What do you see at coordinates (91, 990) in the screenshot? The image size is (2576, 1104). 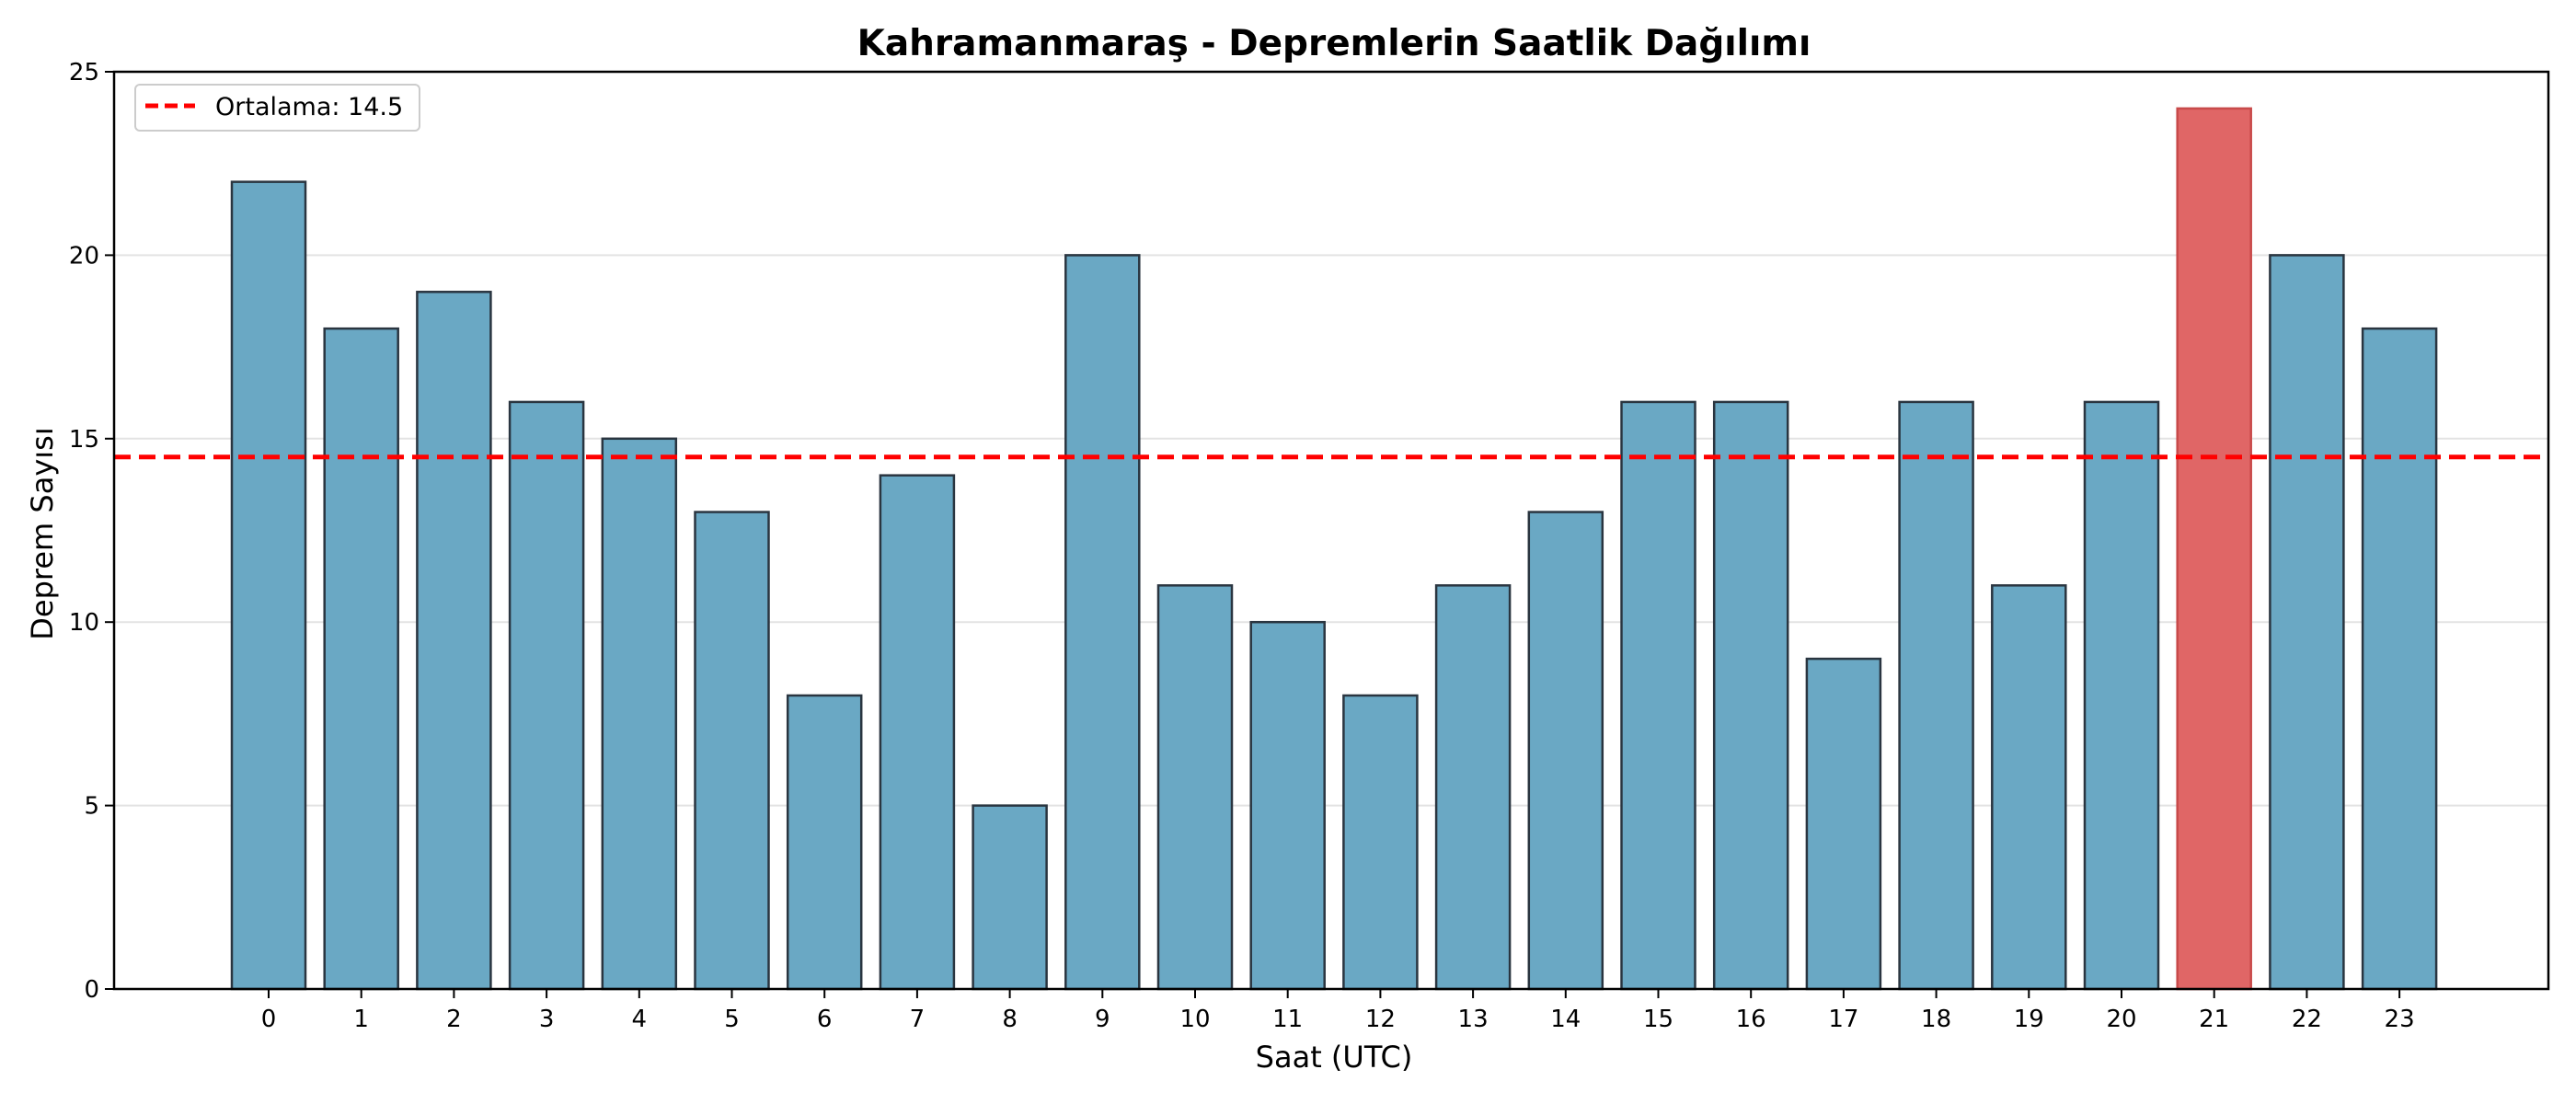 I see `y-tick-label: 0` at bounding box center [91, 990].